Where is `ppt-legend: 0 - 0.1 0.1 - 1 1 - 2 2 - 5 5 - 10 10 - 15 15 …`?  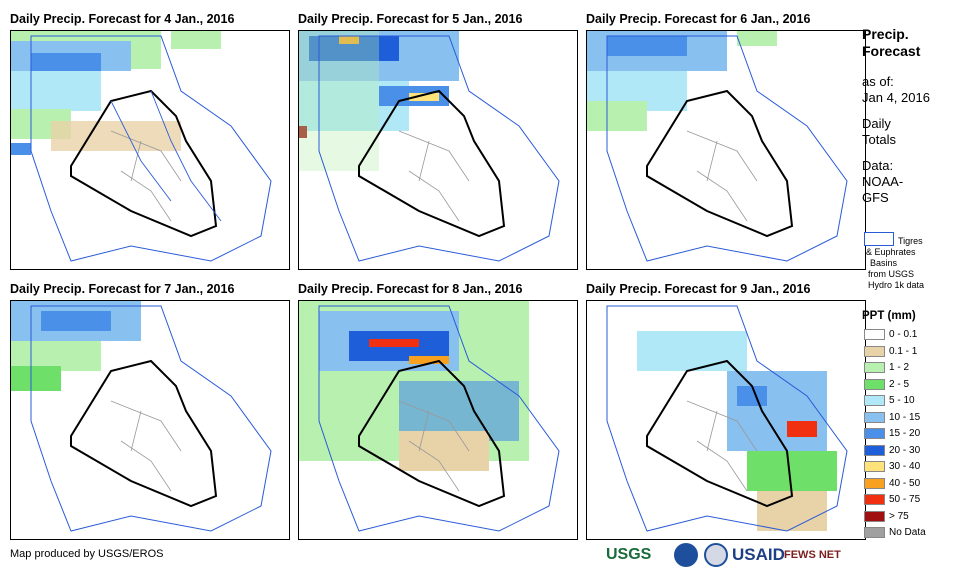
ppt-legend: 0 - 0.1 0.1 - 1 1 - 2 2 - 5 5 - 10 10 - 15 15 … is located at coordinates (914, 434).